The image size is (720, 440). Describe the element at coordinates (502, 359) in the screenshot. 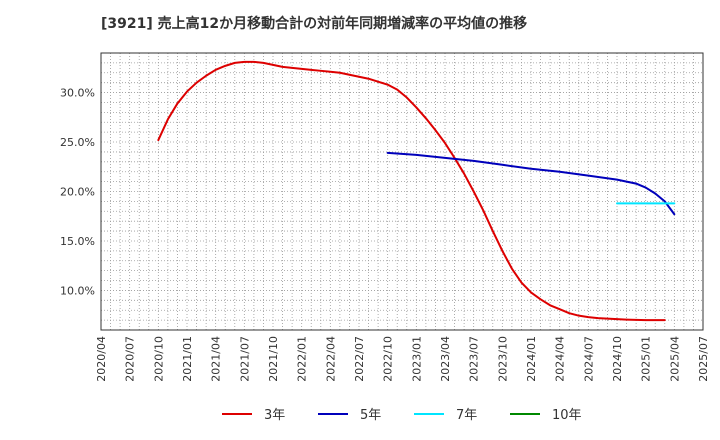

I see `x-tick-label: 2023/10` at that location.